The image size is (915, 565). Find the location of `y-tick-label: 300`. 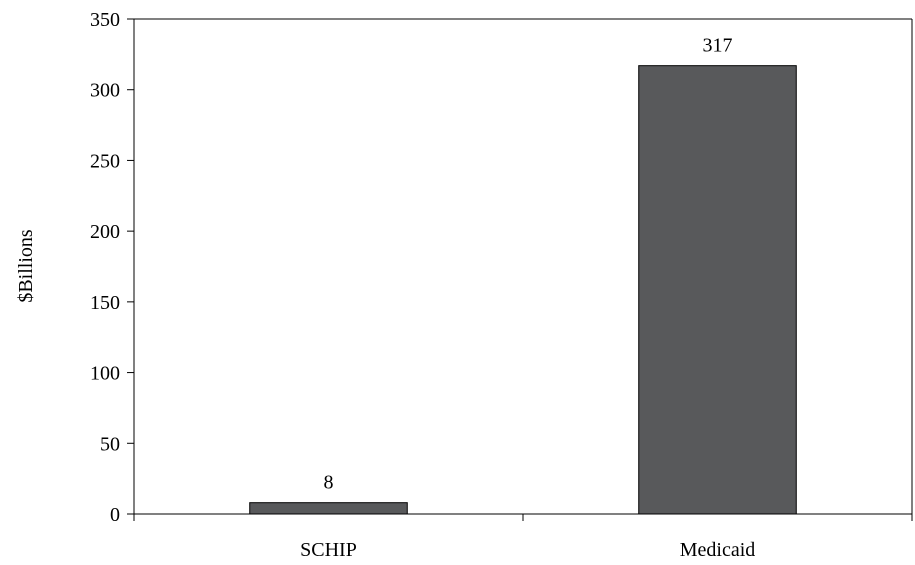

y-tick-label: 300 is located at coordinates (105, 91).